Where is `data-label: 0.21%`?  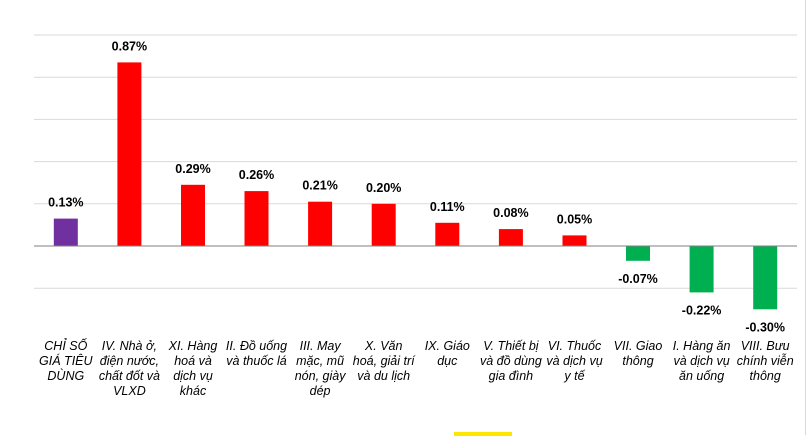 data-label: 0.21% is located at coordinates (319, 186).